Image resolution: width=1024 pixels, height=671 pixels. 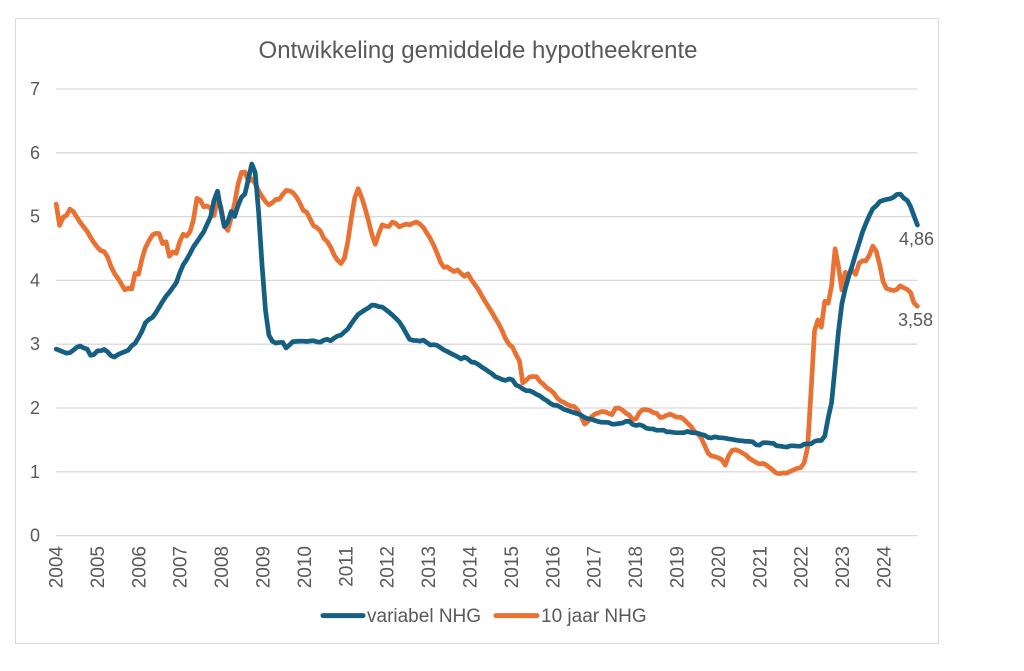 I want to click on svg-text: 2023, so click(x=843, y=567).